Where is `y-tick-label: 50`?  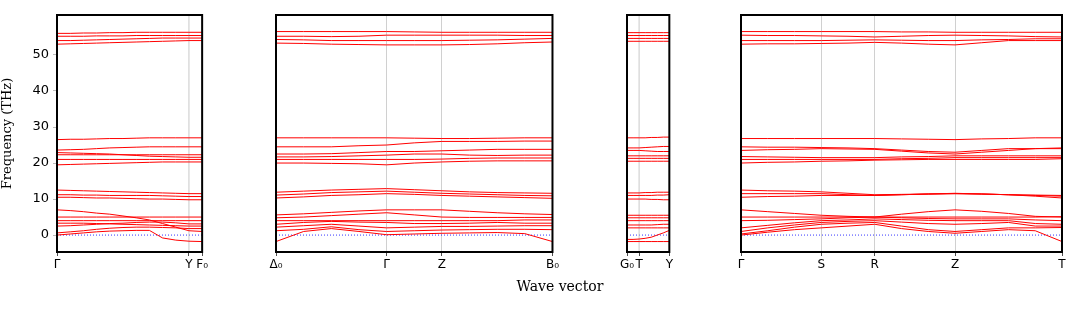 y-tick-label: 50 is located at coordinates (40, 54).